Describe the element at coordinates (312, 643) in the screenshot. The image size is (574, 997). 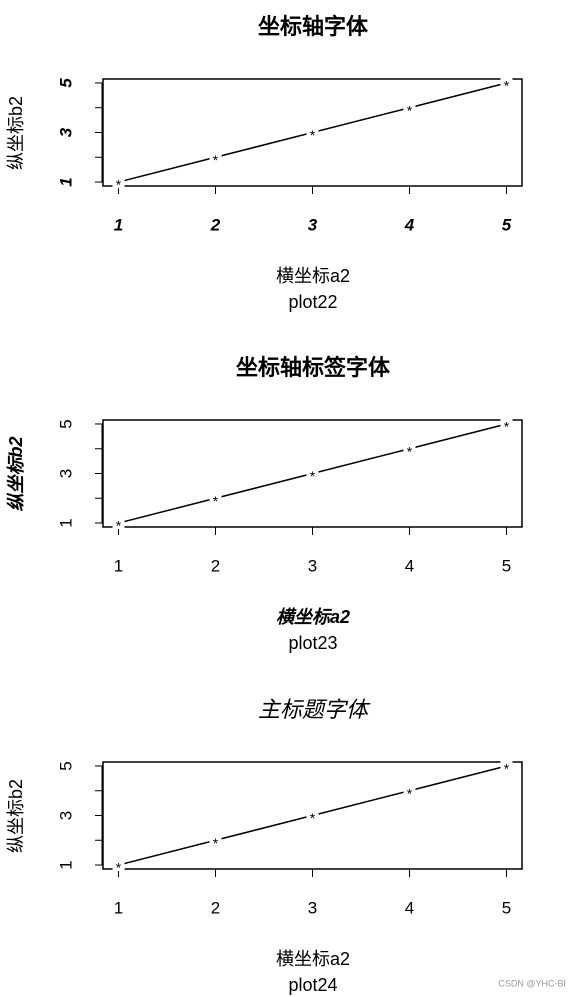
I see `subtitle: plot23` at that location.